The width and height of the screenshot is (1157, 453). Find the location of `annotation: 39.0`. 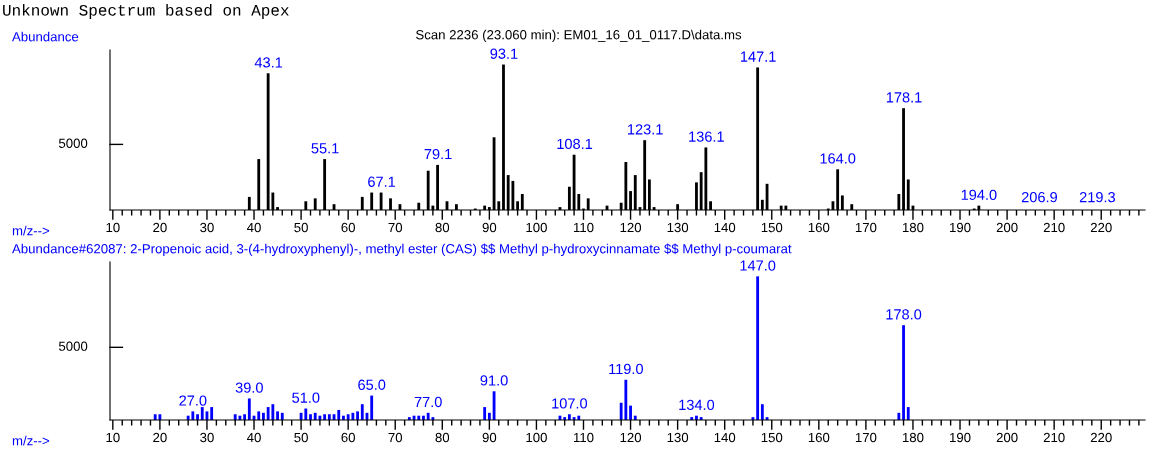

annotation: 39.0 is located at coordinates (249, 387).